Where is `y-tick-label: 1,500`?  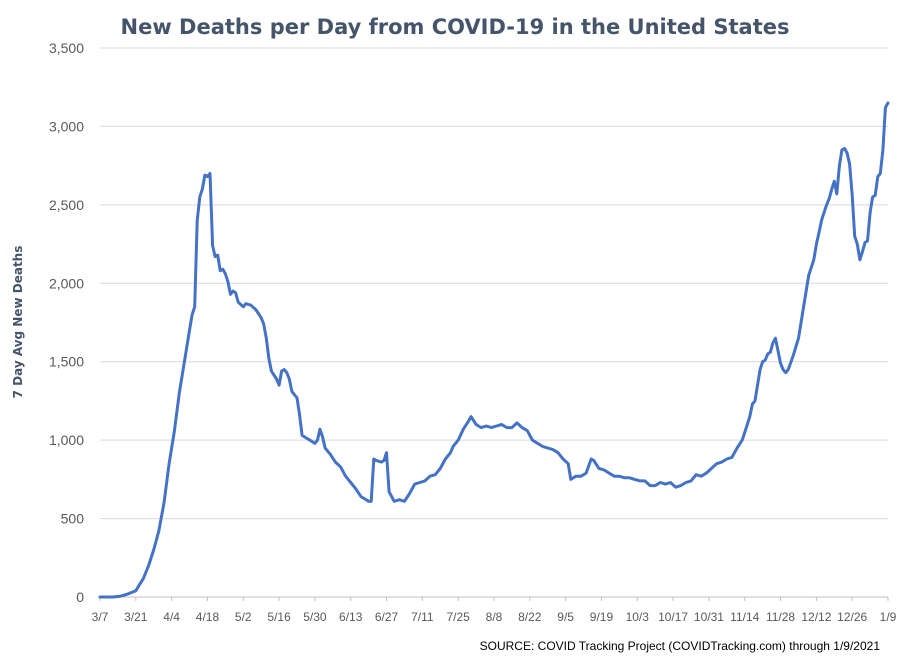
y-tick-label: 1,500 is located at coordinates (66, 362).